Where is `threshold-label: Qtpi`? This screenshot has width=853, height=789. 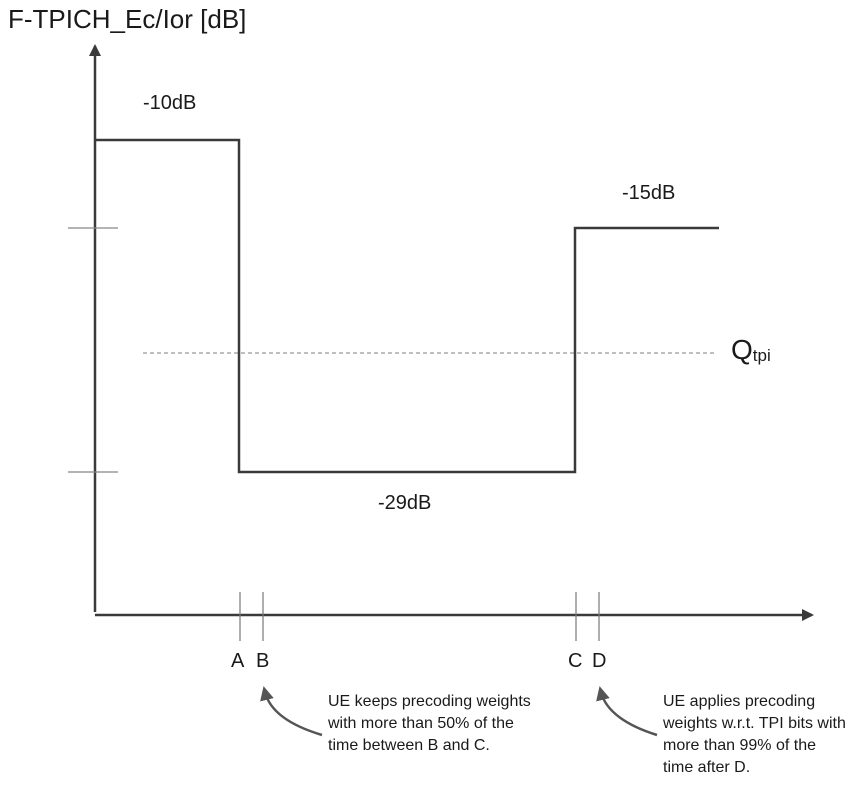
threshold-label: Qtpi is located at coordinates (751, 350).